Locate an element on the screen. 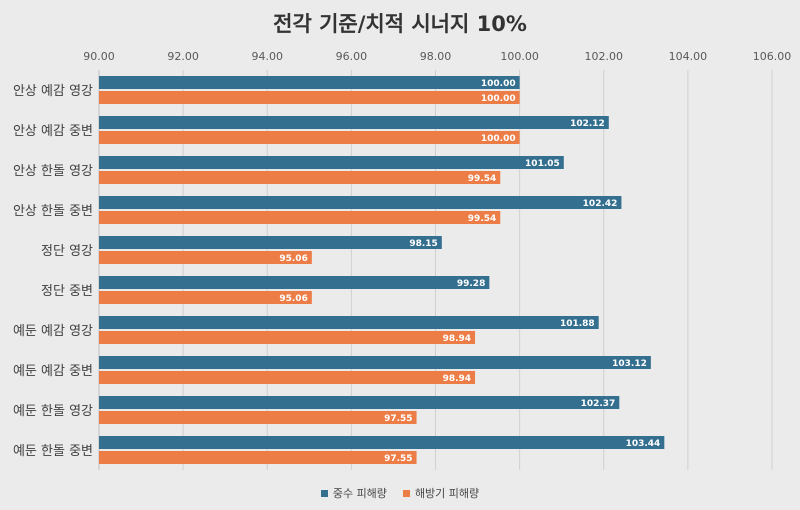 The image size is (800, 510). x-tick-label: 90.00 is located at coordinates (99, 56).